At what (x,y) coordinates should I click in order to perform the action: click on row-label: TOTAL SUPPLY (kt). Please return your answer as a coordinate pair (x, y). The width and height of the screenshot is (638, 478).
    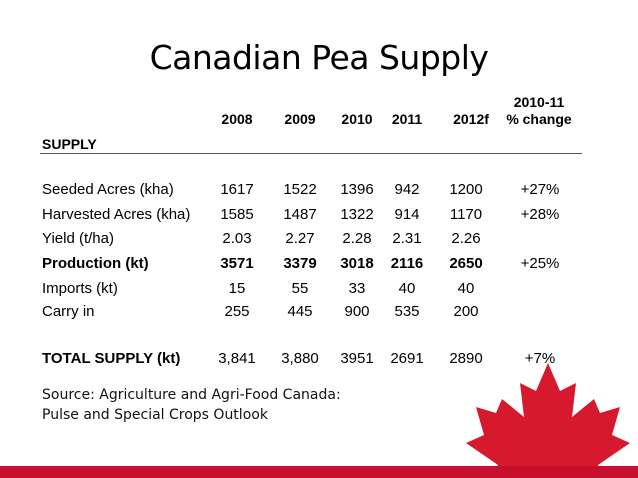
    Looking at the image, I should click on (111, 358).